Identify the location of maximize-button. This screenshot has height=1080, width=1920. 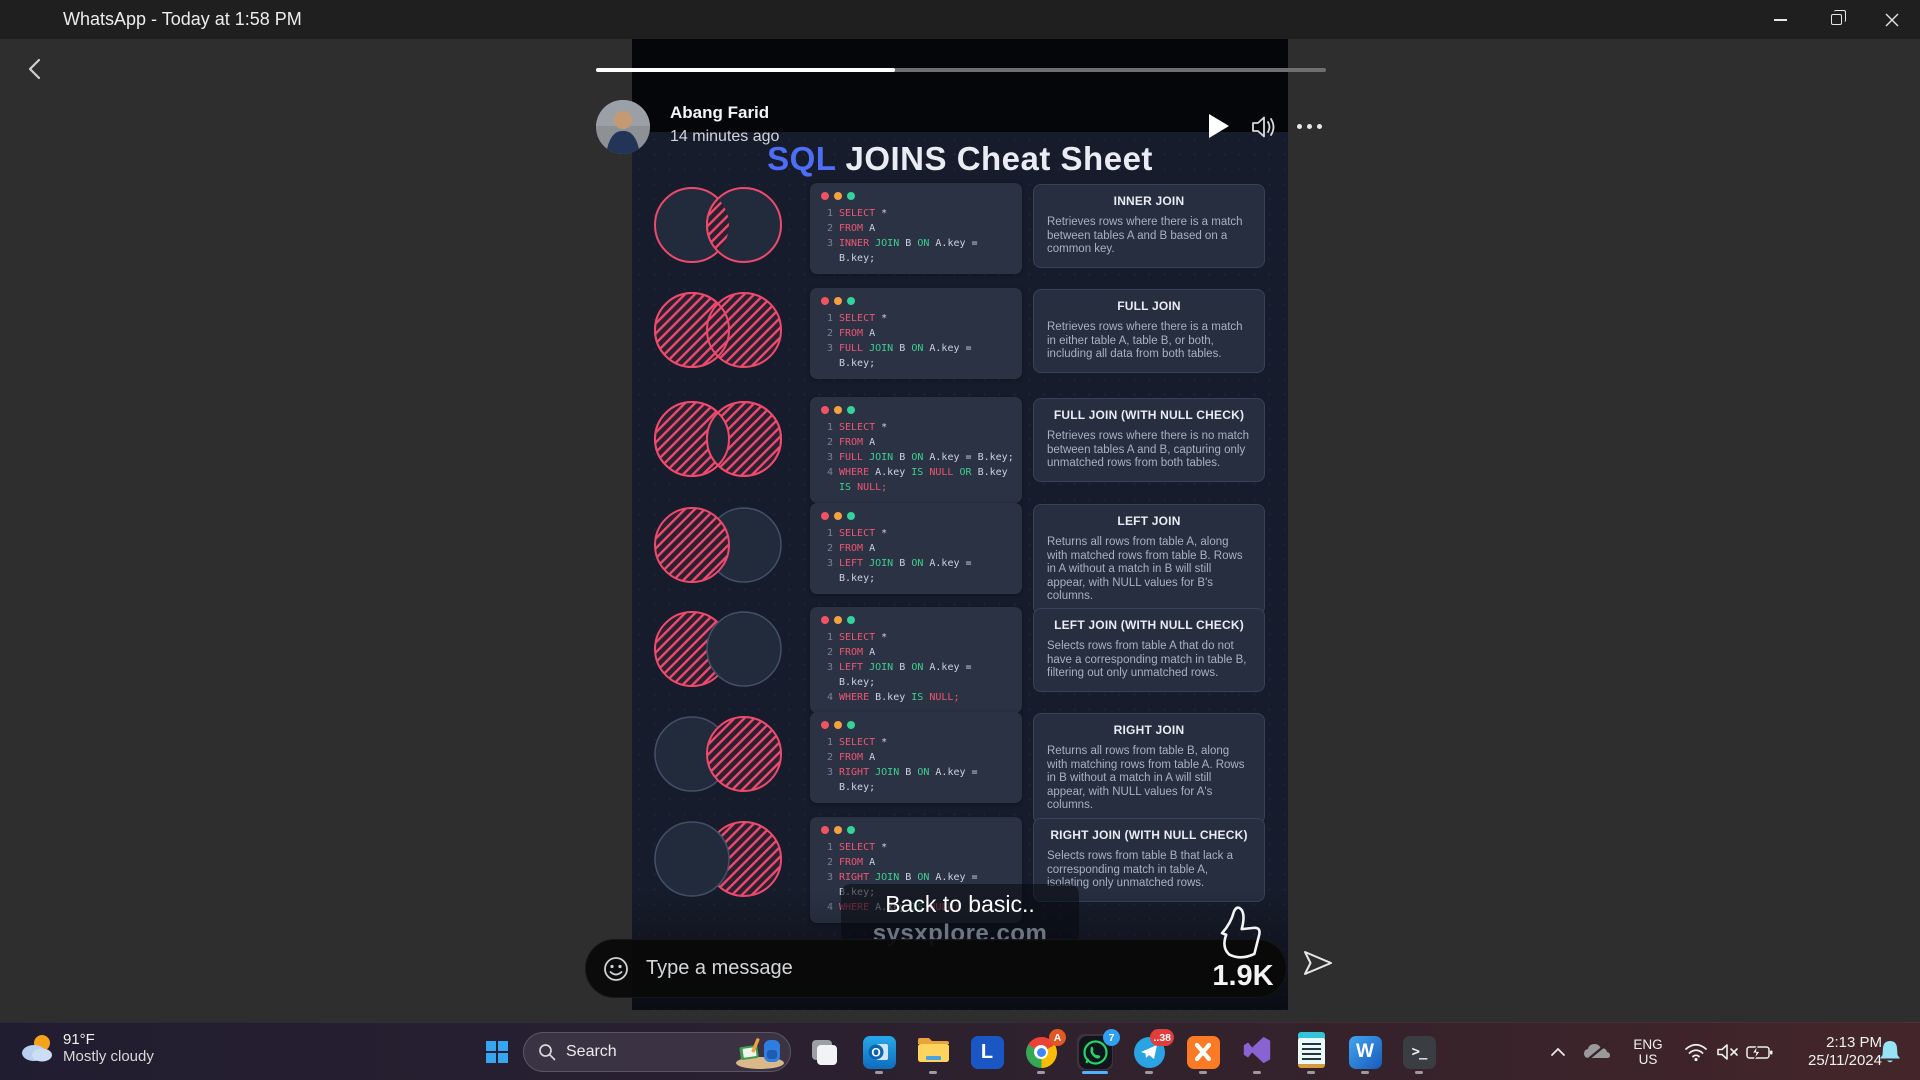
(1836, 19).